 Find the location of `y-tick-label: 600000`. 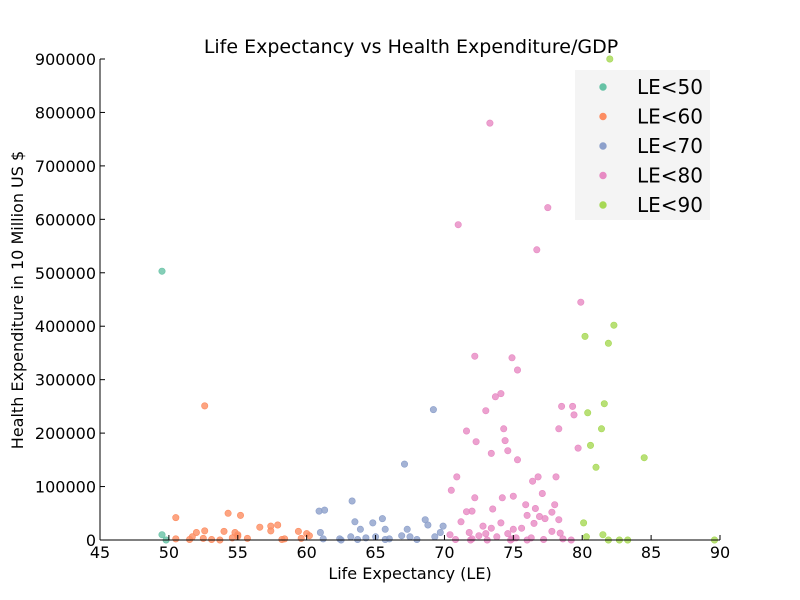

y-tick-label: 600000 is located at coordinates (65, 219).